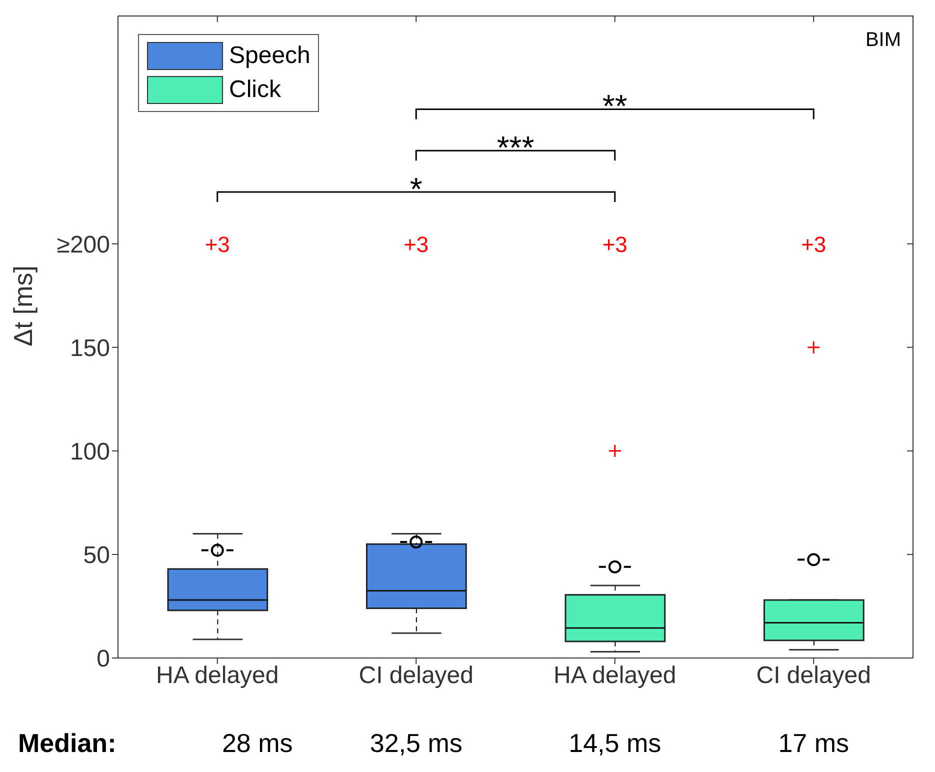 Image resolution: width=935 pixels, height=772 pixels. Describe the element at coordinates (615, 743) in the screenshot. I see `text: 14,5 ms` at that location.